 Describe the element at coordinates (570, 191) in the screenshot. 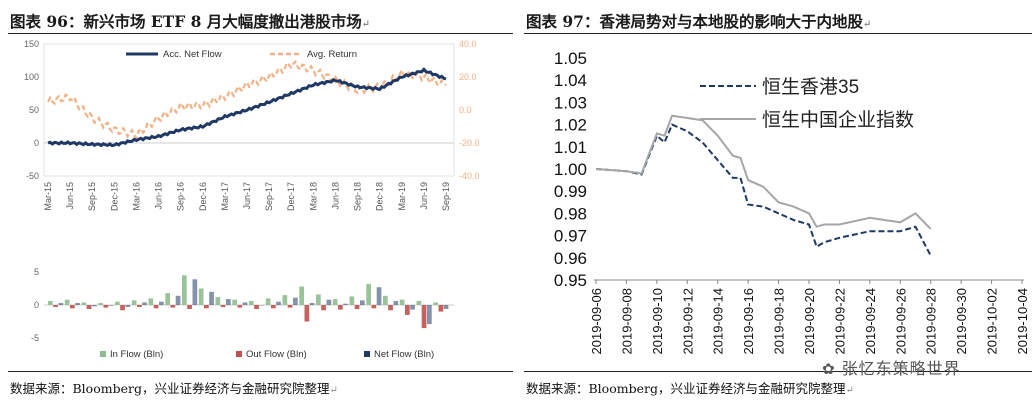

I see `y-tick-label: 0.99` at that location.